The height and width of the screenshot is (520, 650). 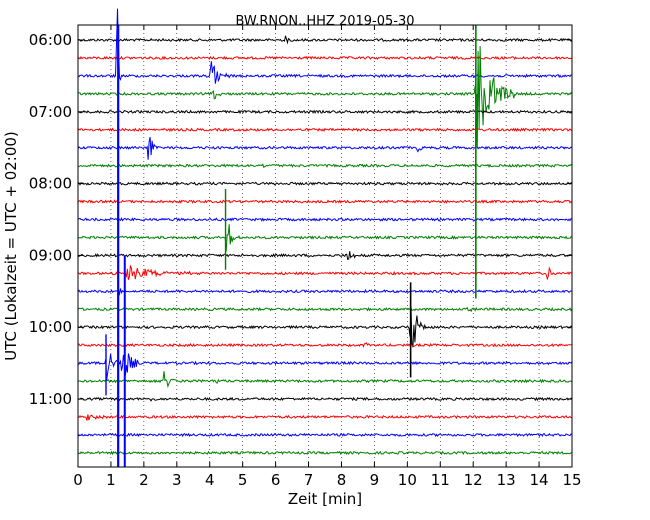 What do you see at coordinates (111, 480) in the screenshot?
I see `x-tick-label: 1` at bounding box center [111, 480].